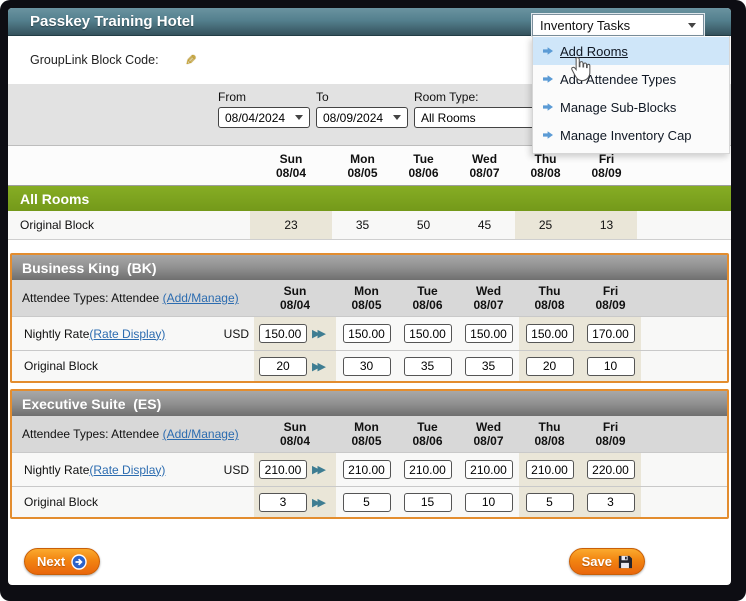 The height and width of the screenshot is (601, 746). What do you see at coordinates (484, 225) in the screenshot?
I see `all-rooms-value-wed: 45` at bounding box center [484, 225].